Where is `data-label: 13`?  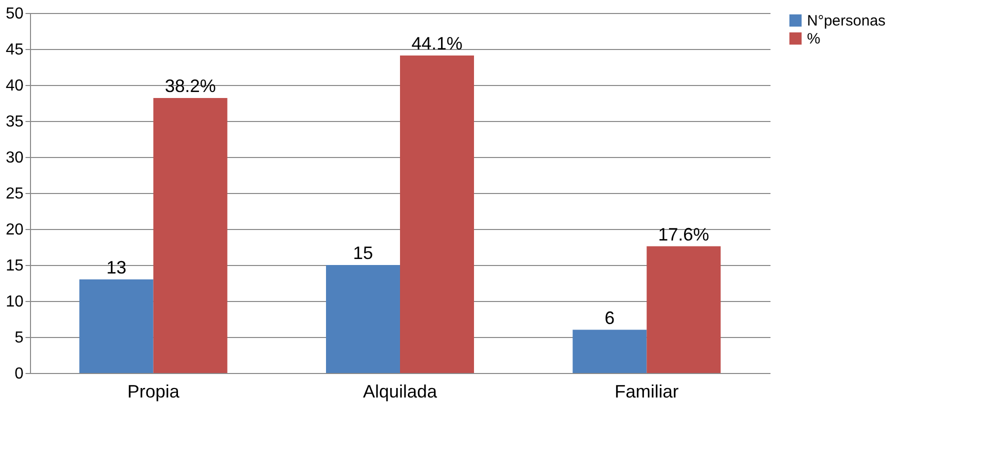
data-label: 13 is located at coordinates (116, 267).